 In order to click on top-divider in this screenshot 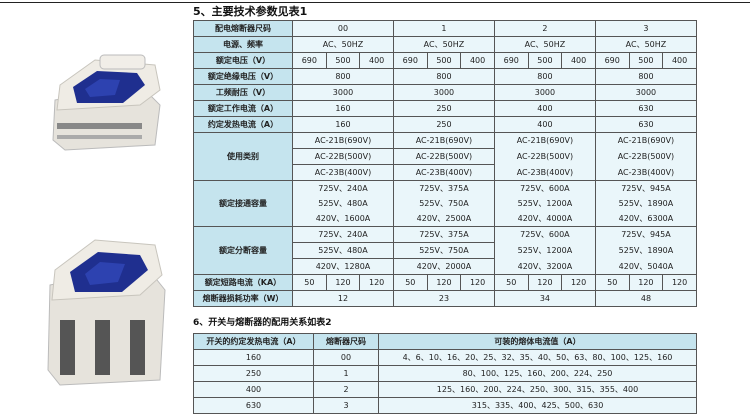, I will do `click(375, 2)`.